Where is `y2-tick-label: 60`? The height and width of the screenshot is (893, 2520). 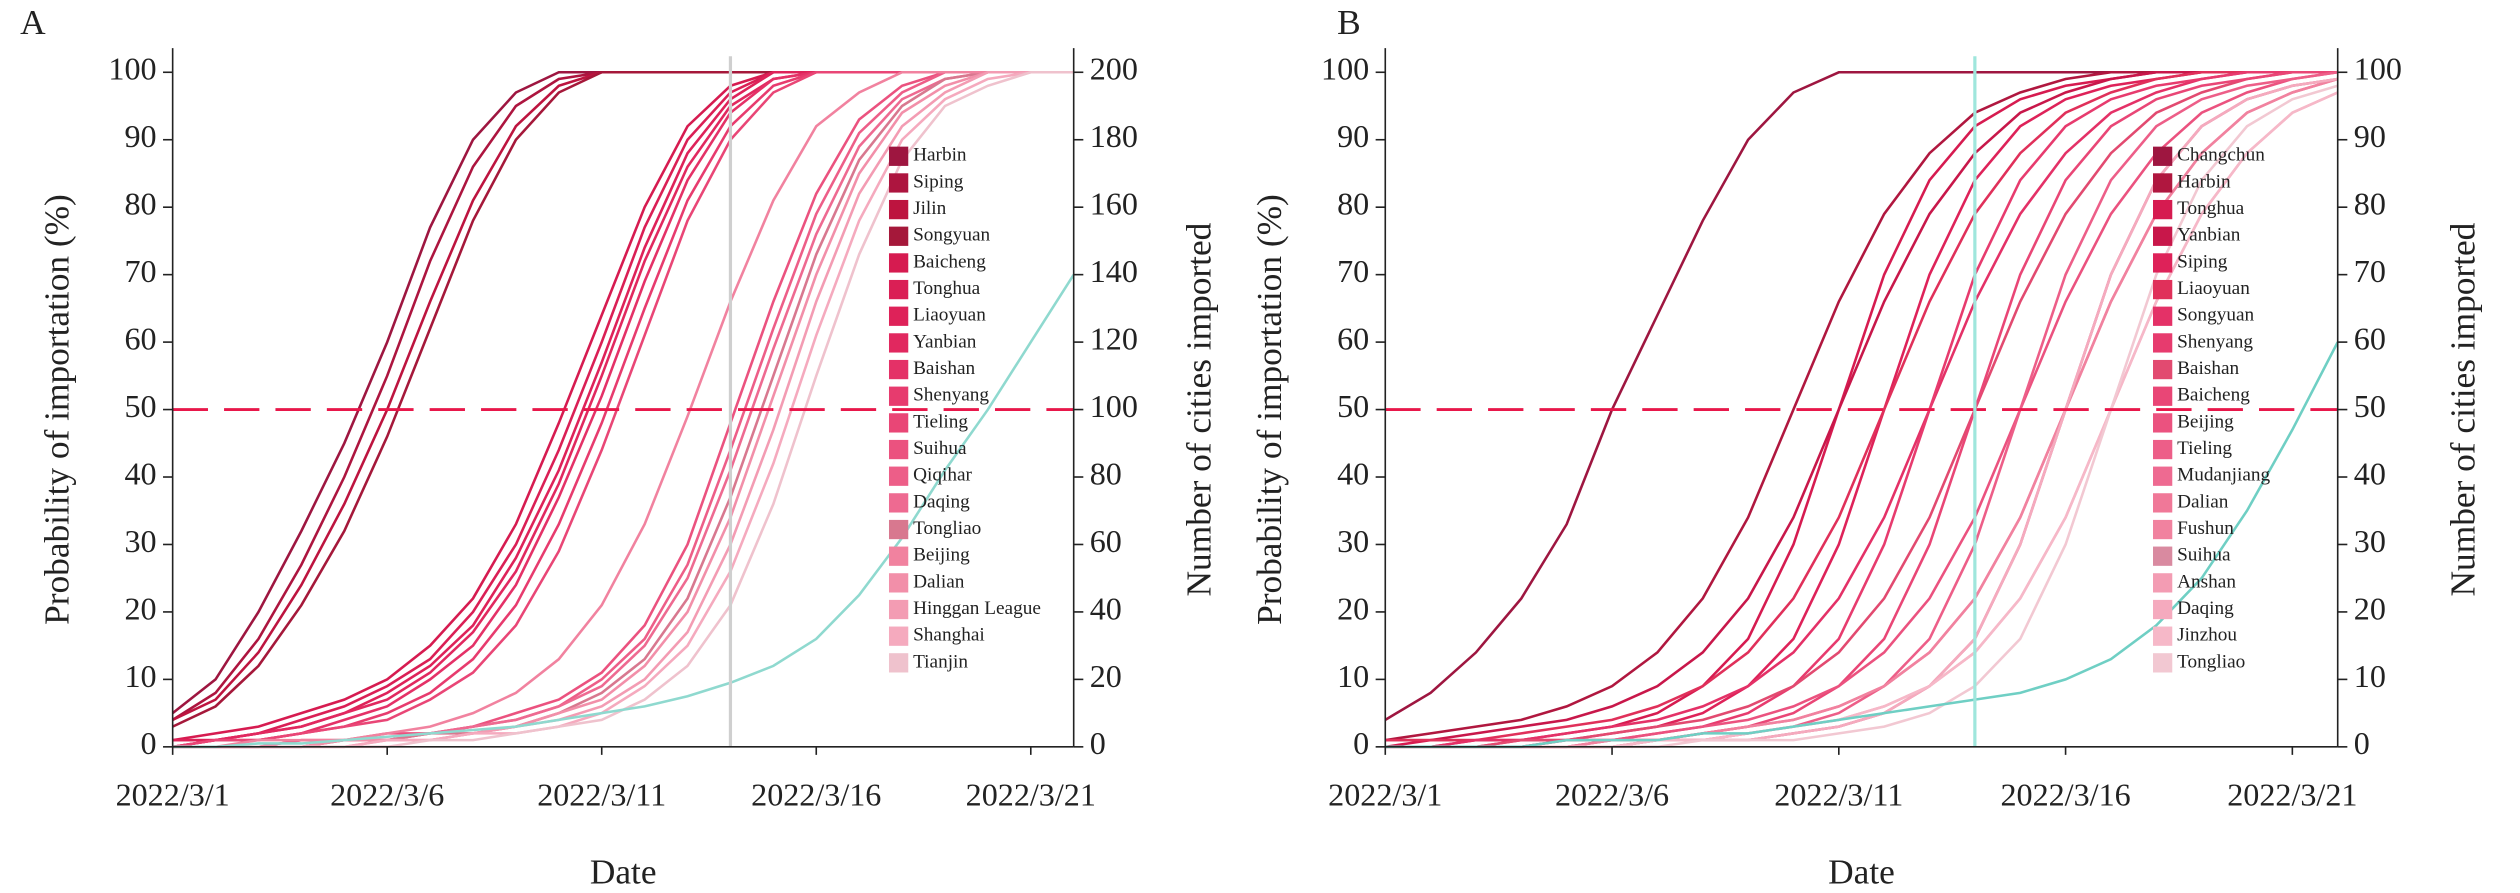
y2-tick-label: 60 is located at coordinates (2370, 338).